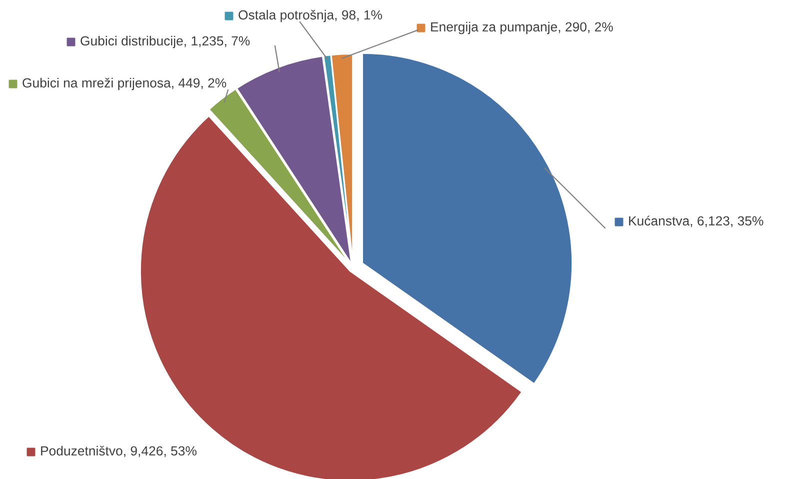 This screenshot has width=800, height=479. What do you see at coordinates (310, 16) in the screenshot?
I see `legend-label: Ostala potrošnja, 98, 1%` at bounding box center [310, 16].